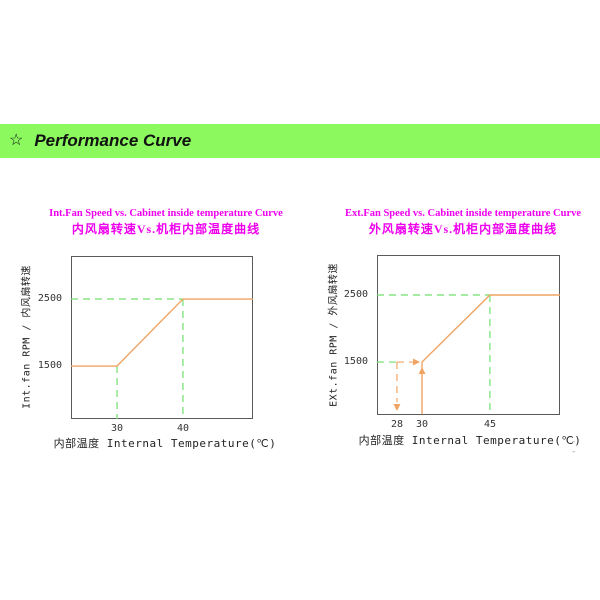 This screenshot has height=600, width=600. Describe the element at coordinates (397, 424) in the screenshot. I see `x-tick-28: 28` at that location.